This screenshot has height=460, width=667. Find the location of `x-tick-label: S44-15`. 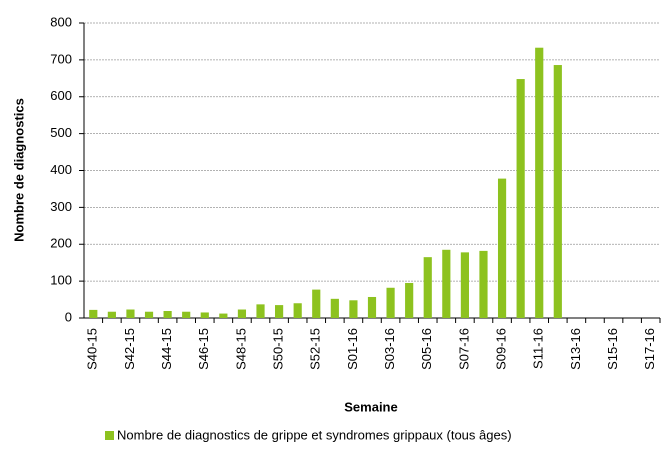

x-tick-label: S44-15 is located at coordinates (166, 349).